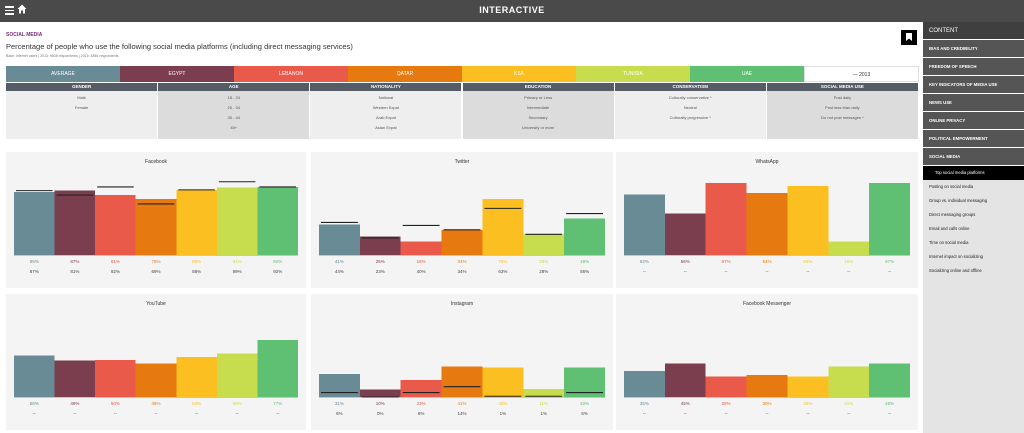 Image resolution: width=1024 pixels, height=433 pixels. What do you see at coordinates (233, 107) in the screenshot?
I see `filter-option: 25 - 34` at bounding box center [233, 107].